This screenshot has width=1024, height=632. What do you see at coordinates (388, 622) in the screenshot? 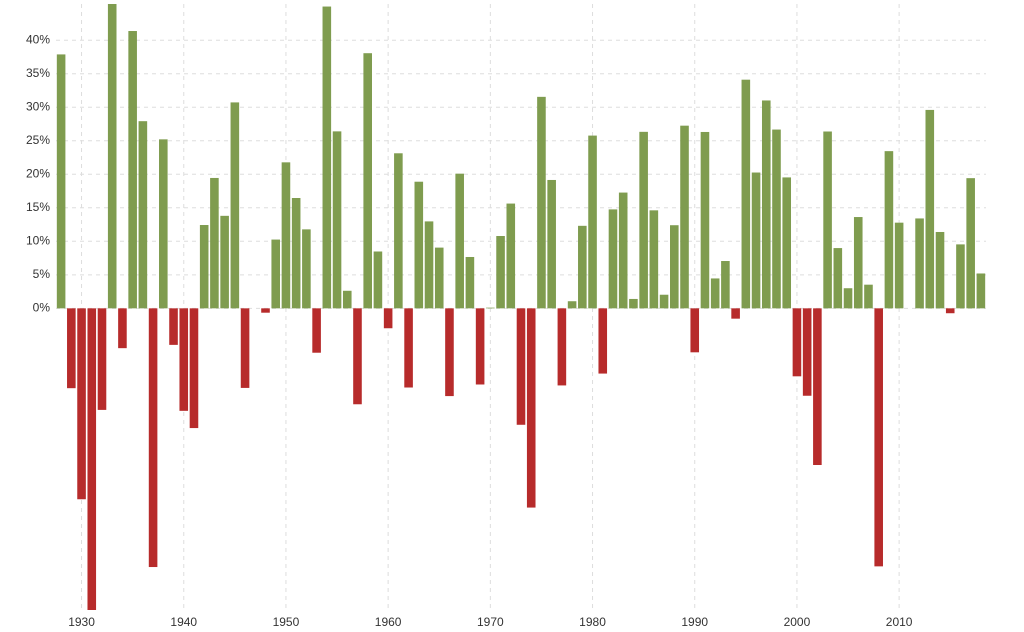
I see `x-tick-label: 1960` at bounding box center [388, 622].